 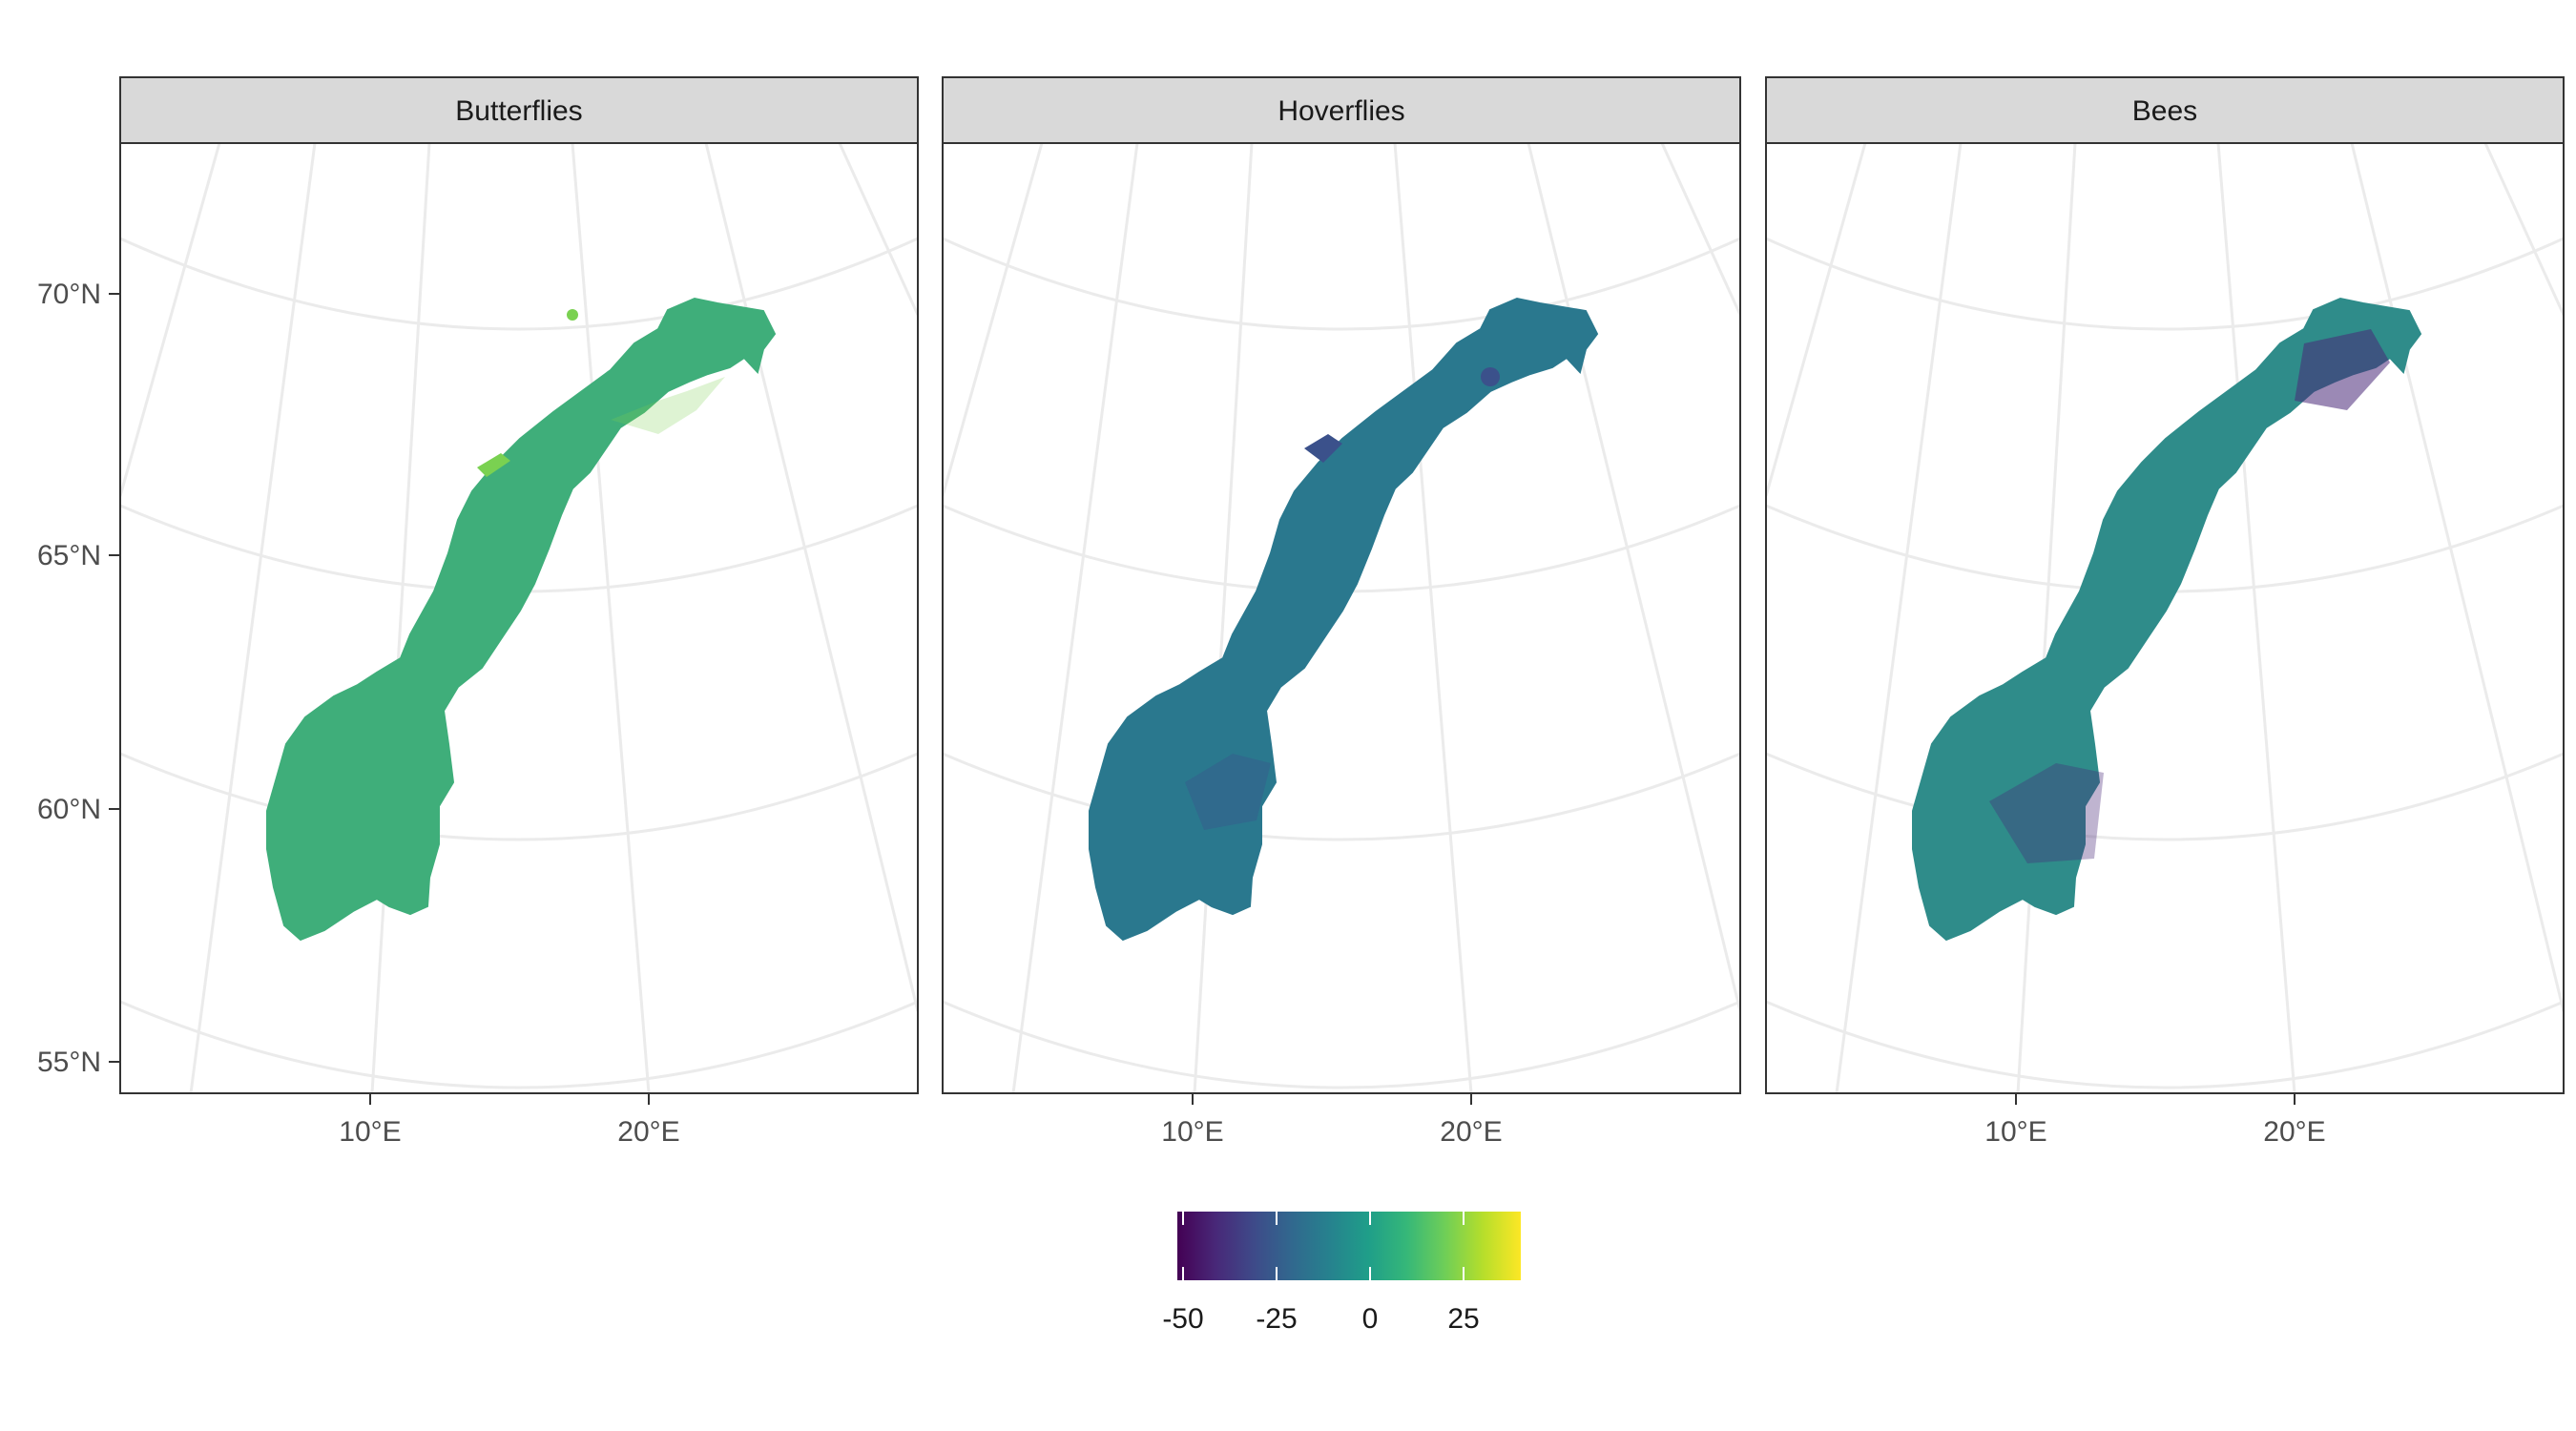 What do you see at coordinates (1332, 1121) in the screenshot?
I see `x-axis: 10°E 20°E 10°E 20°E 10°E 20°E` at bounding box center [1332, 1121].